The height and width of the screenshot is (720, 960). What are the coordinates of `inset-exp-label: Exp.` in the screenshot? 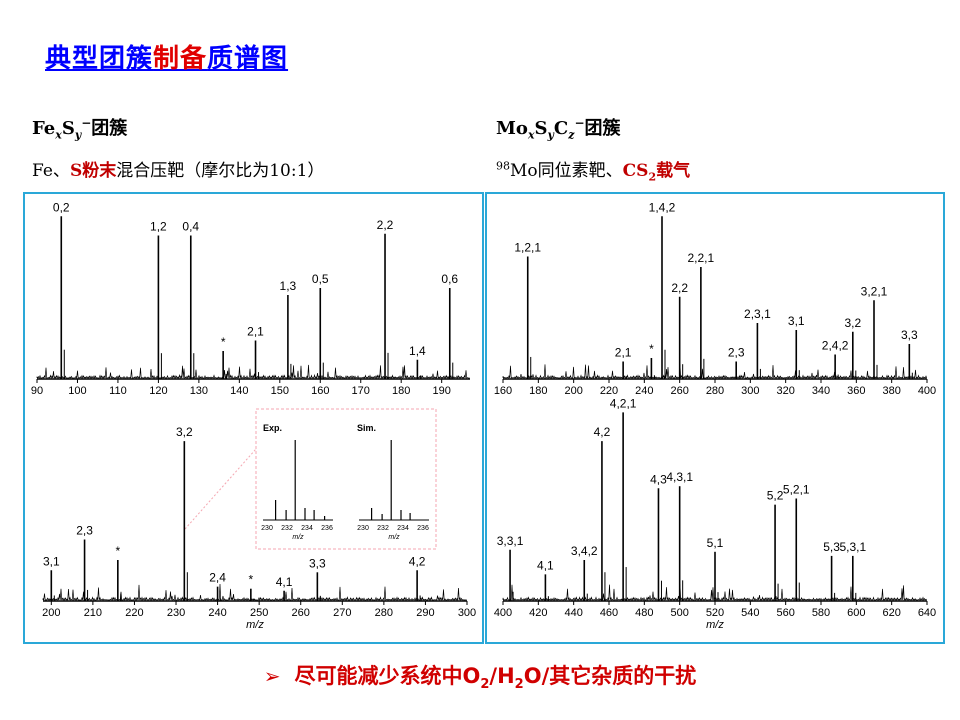 It's located at (272, 428).